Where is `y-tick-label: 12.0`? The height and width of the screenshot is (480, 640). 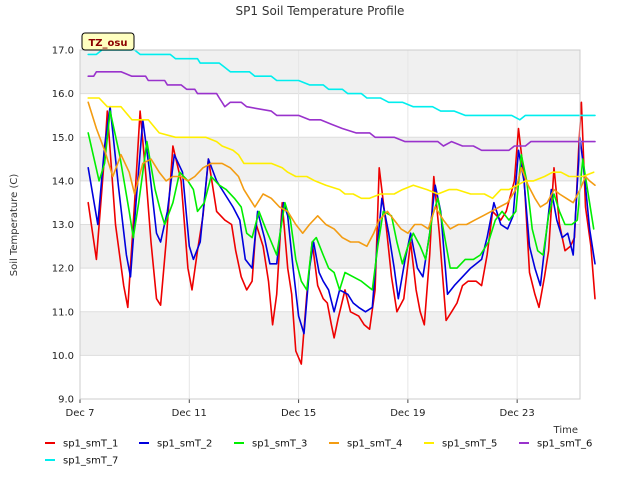 y-tick-label: 12.0 is located at coordinates (63, 269).